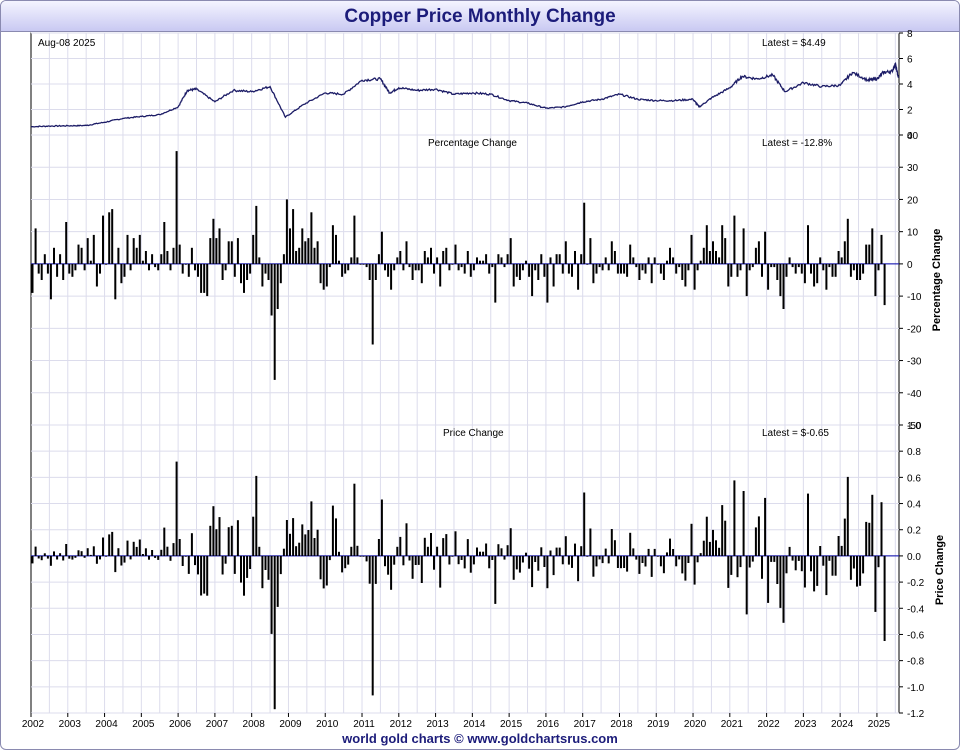  What do you see at coordinates (914, 505) in the screenshot?
I see `price-change-y-tick-label: 0.4` at bounding box center [914, 505].